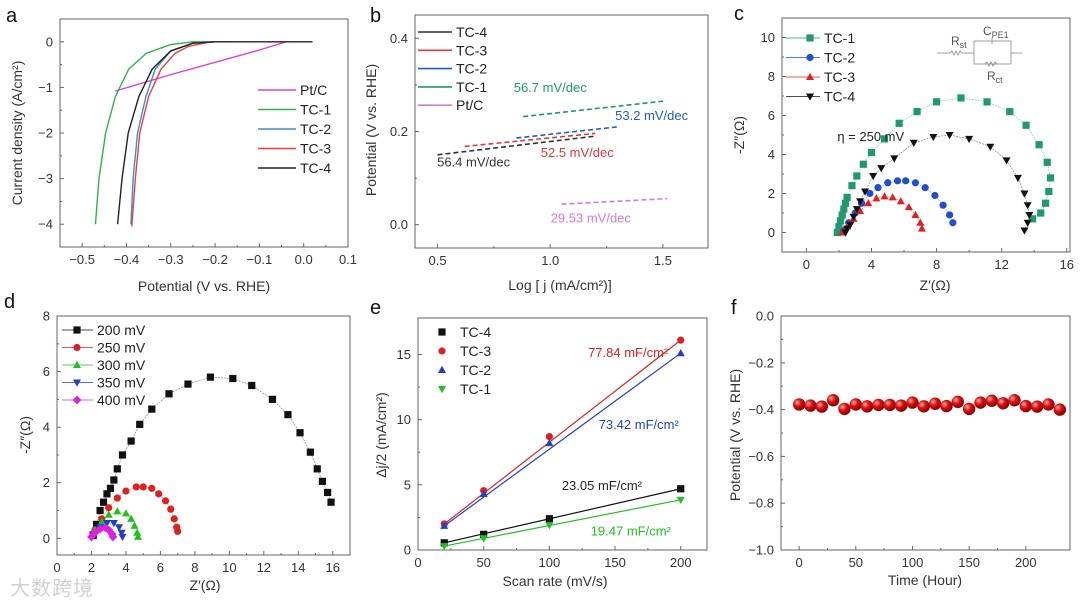 The width and height of the screenshot is (1080, 602). Describe the element at coordinates (839, 58) in the screenshot. I see `legend-label: TC-2` at that location.